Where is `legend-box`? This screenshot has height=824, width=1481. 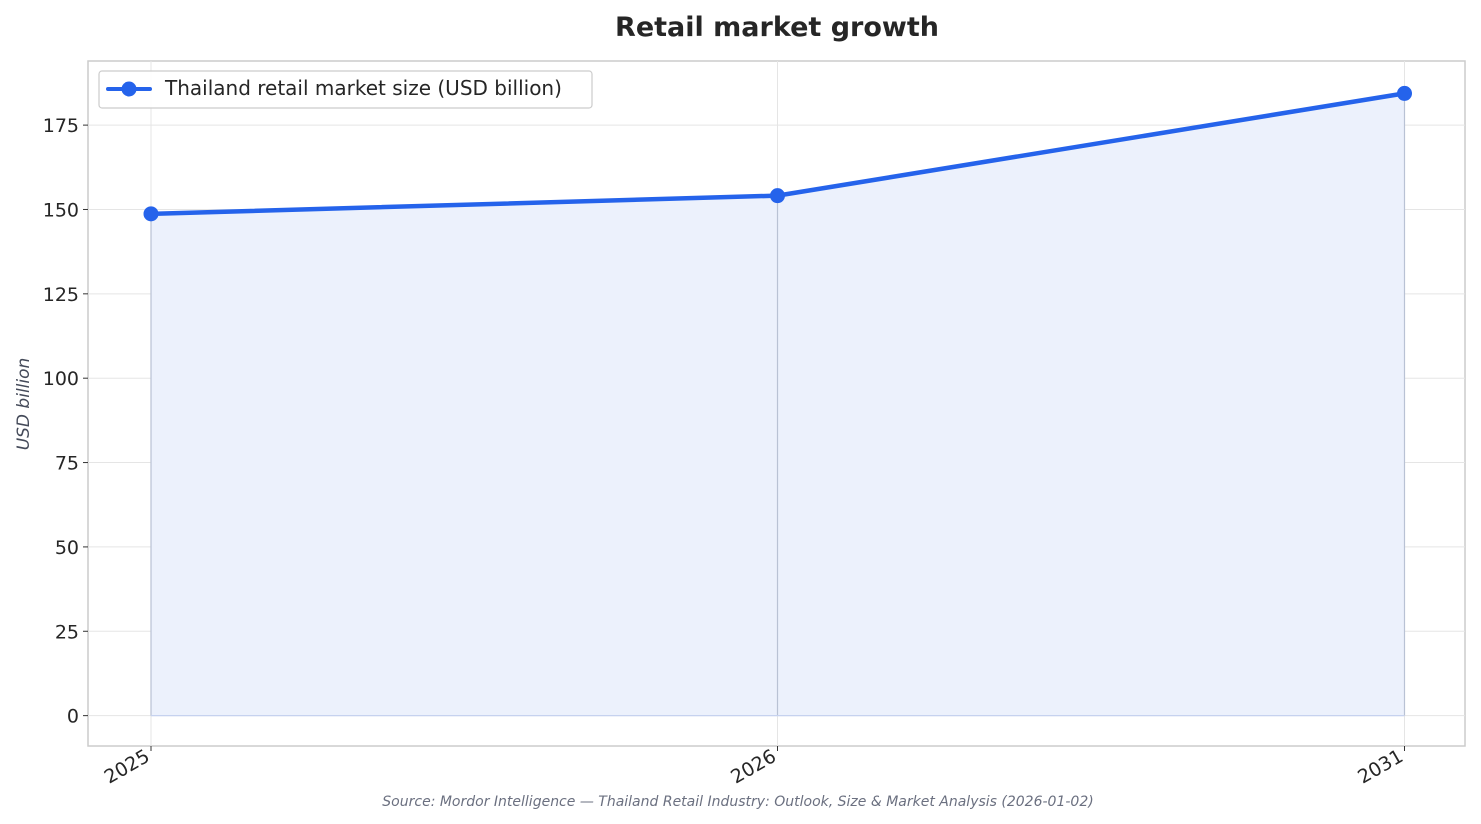
legend-box is located at coordinates (345, 89).